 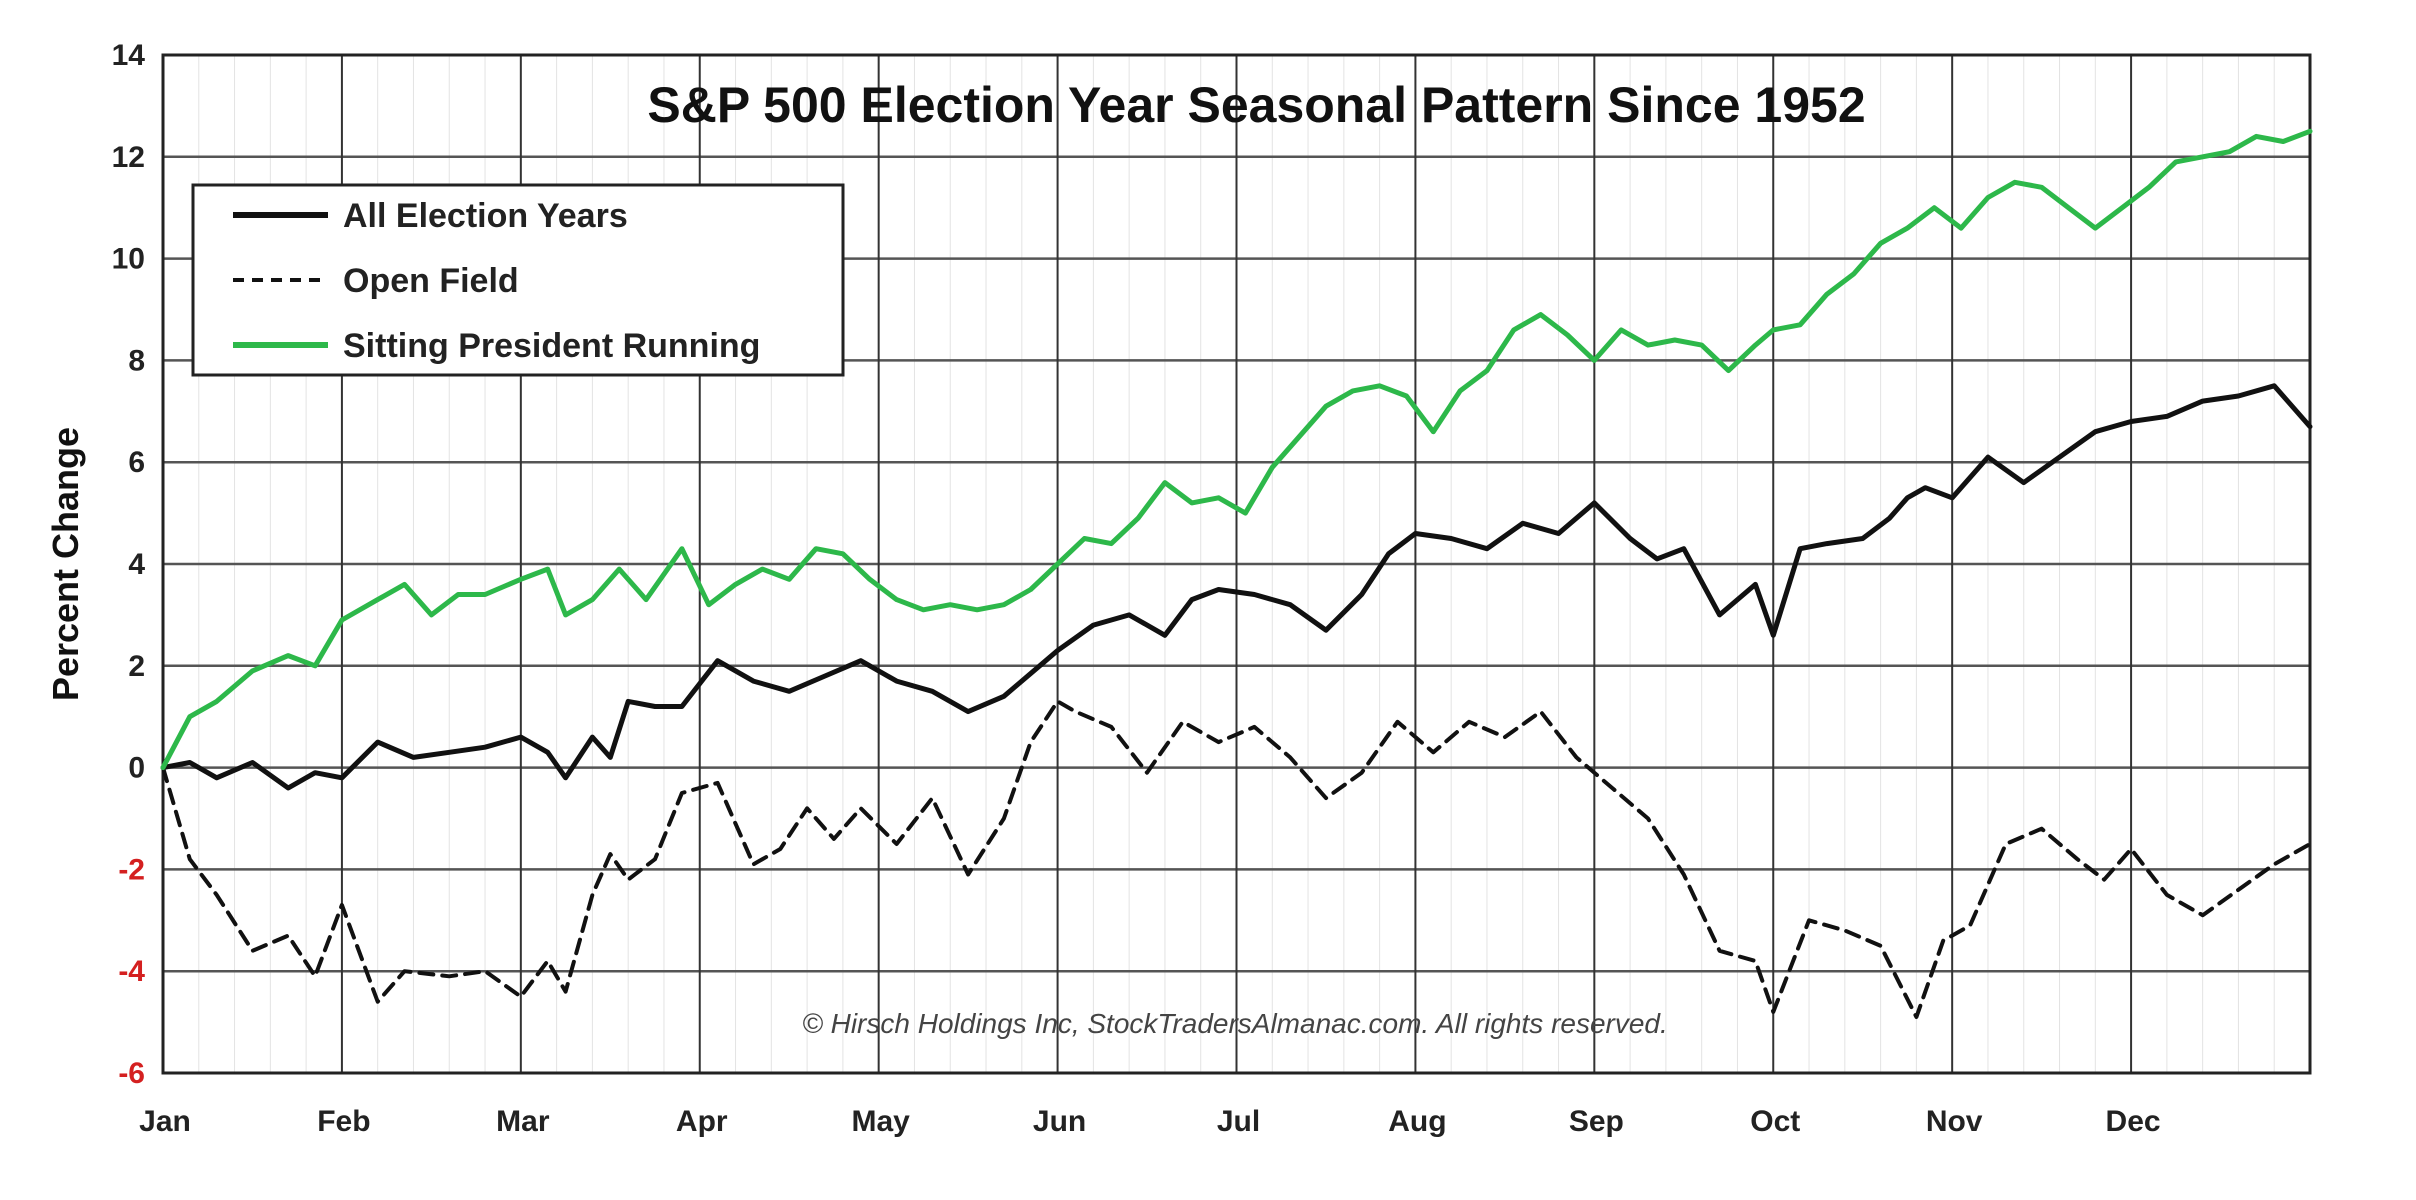 I want to click on x-tick-label: Apr, so click(x=702, y=1121).